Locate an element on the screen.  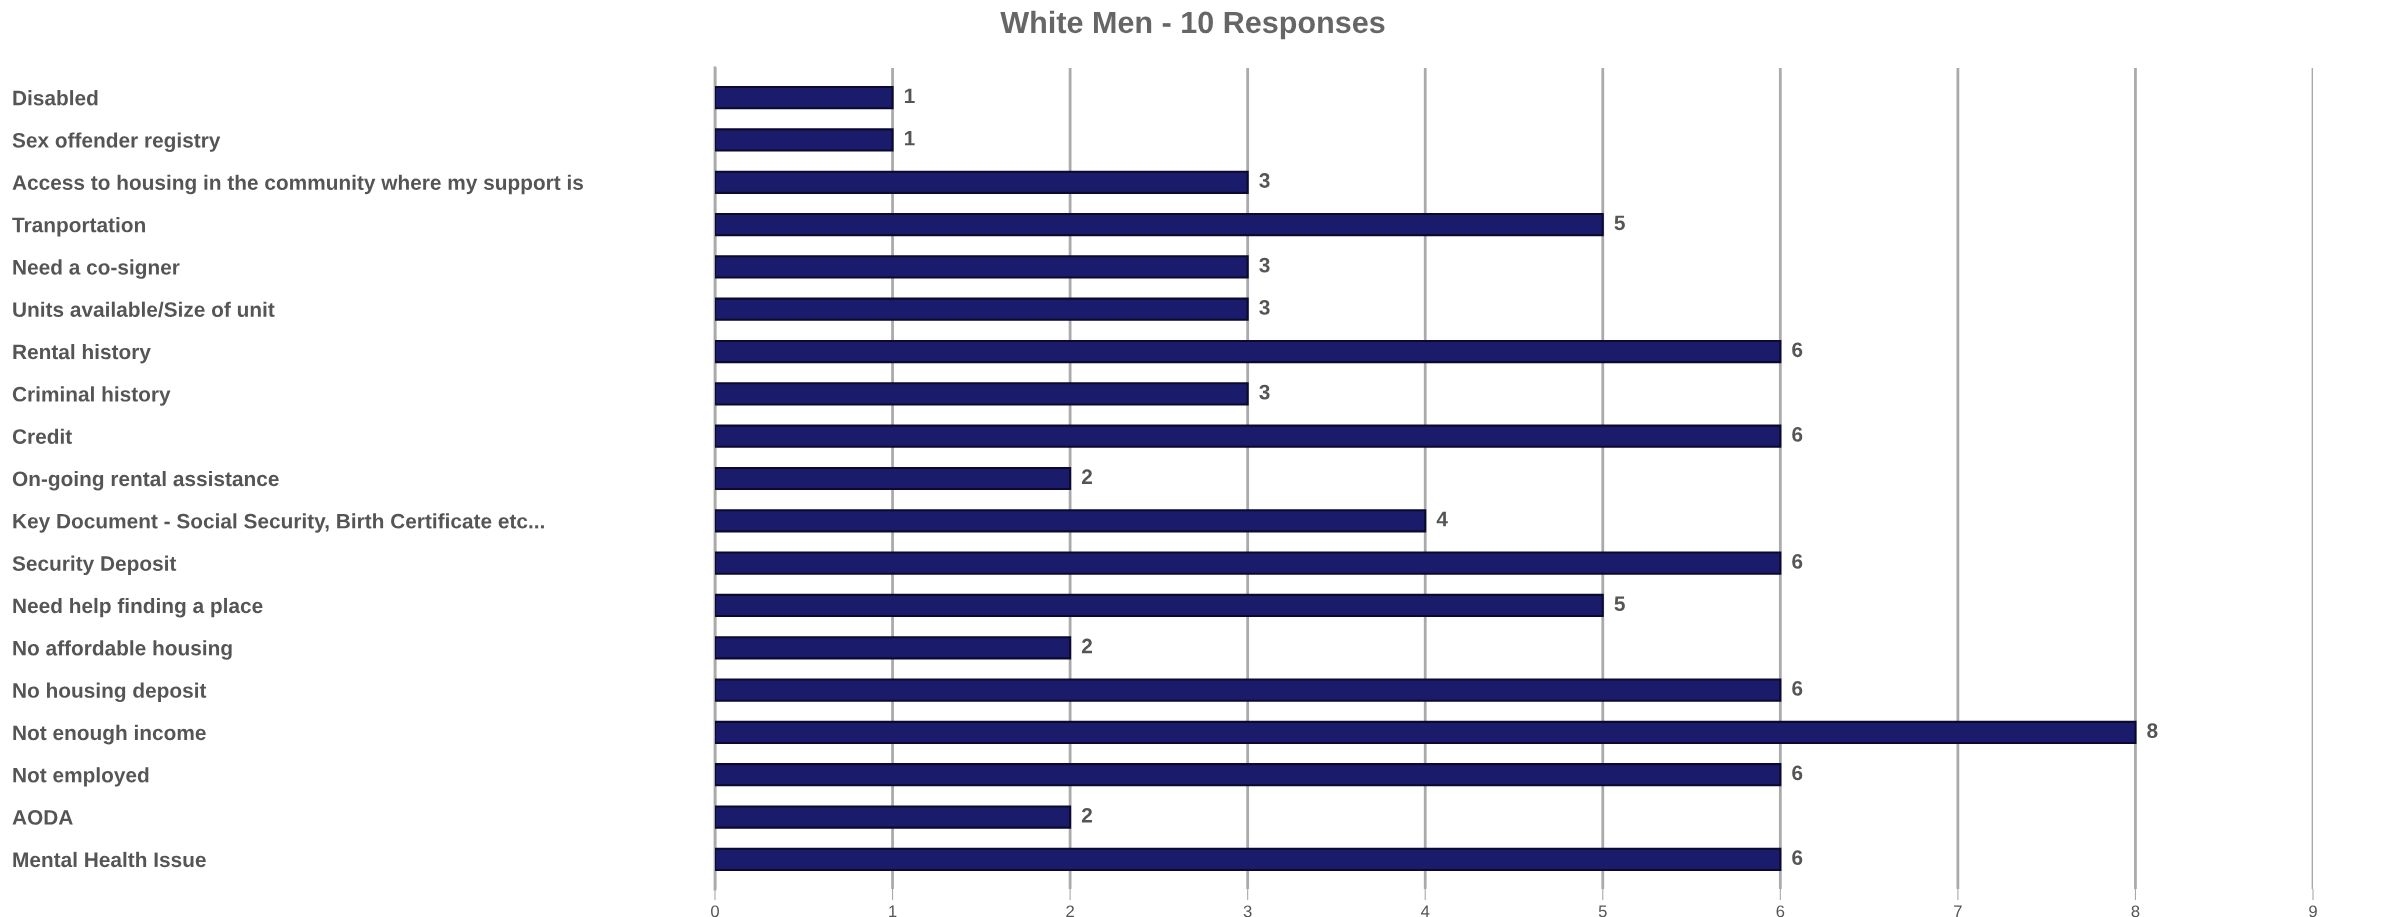
y-tick-label: On-going rental assistance is located at coordinates (145, 480).